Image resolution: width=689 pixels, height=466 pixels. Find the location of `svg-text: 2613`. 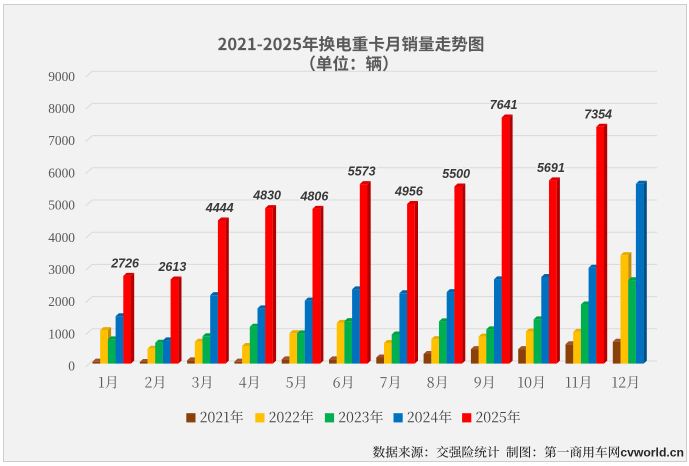

svg-text: 2613 is located at coordinates (171, 267).